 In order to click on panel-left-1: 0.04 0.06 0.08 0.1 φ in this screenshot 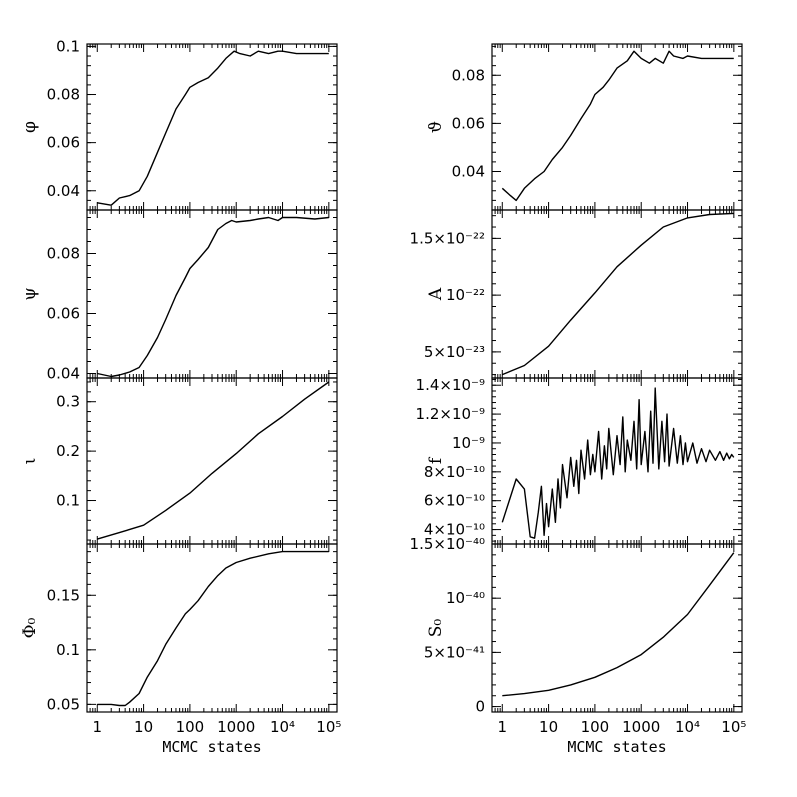, I will do `click(179, 124)`.